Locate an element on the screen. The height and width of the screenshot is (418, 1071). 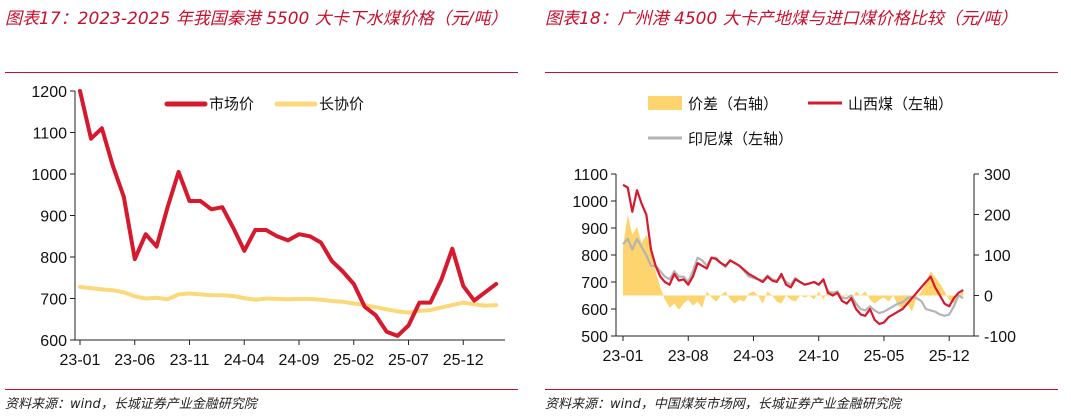
x-tick-label: 25-07 is located at coordinates (408, 360).